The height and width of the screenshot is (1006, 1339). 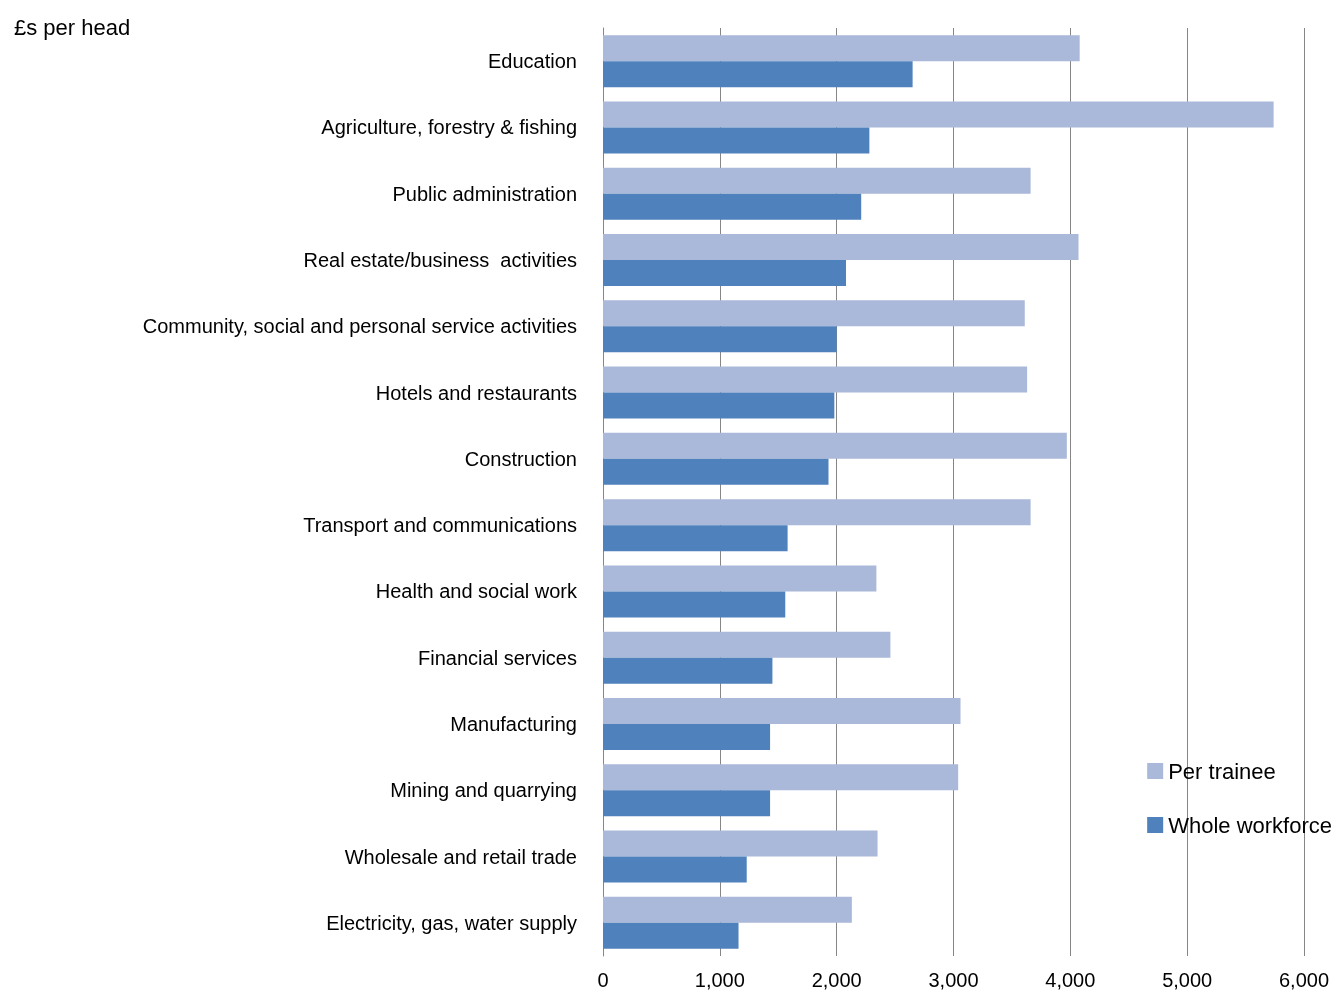 What do you see at coordinates (497, 657) in the screenshot?
I see `y-tick-label: Financial services` at bounding box center [497, 657].